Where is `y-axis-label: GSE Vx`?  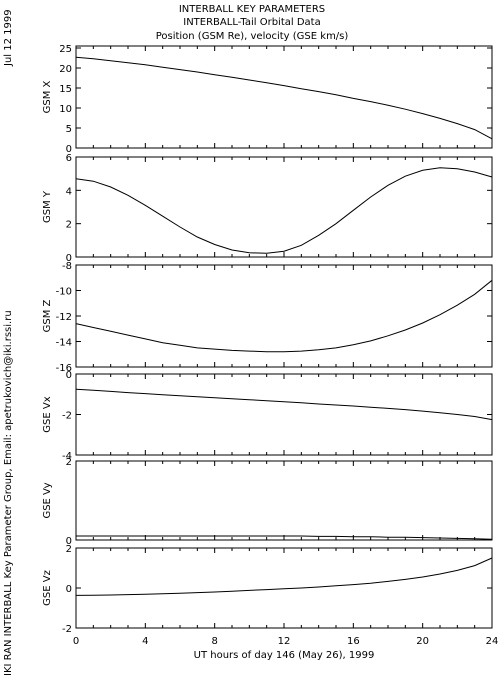
y-axis-label: GSE Vx is located at coordinates (47, 414).